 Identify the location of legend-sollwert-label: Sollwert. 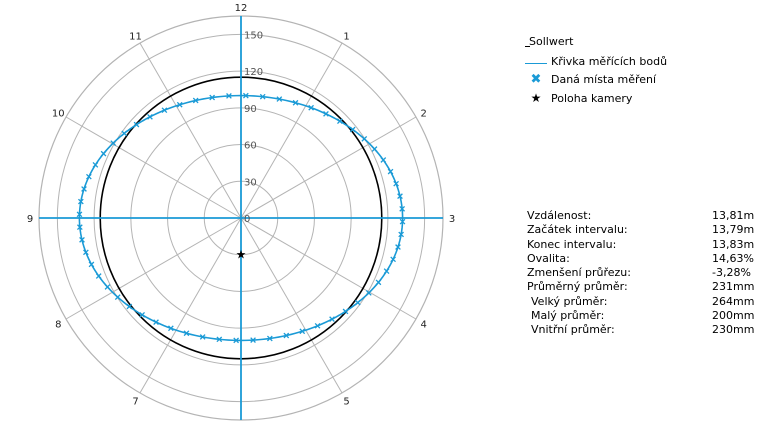
(551, 41).